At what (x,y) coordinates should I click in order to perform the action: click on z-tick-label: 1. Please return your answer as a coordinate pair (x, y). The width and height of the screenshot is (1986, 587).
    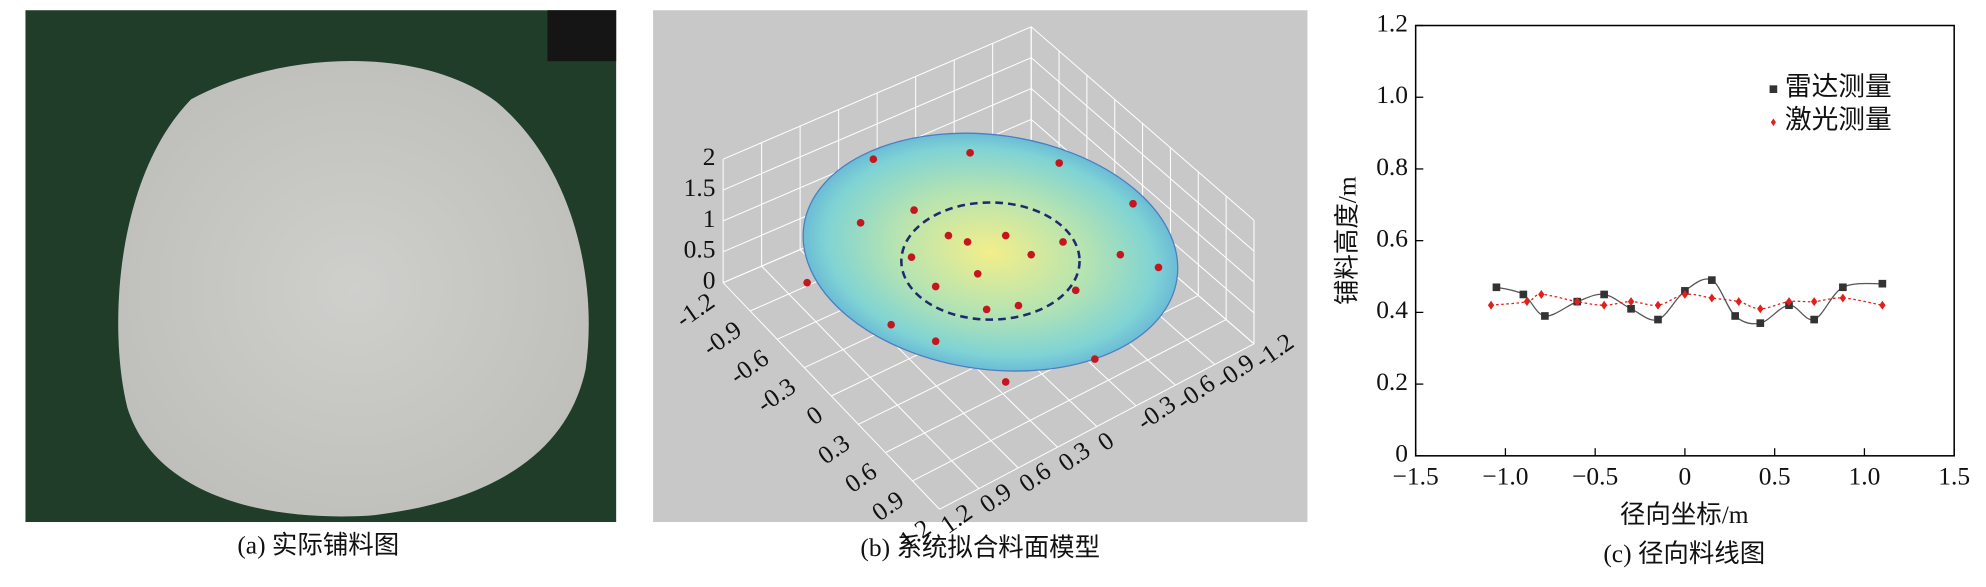
    Looking at the image, I should click on (709, 218).